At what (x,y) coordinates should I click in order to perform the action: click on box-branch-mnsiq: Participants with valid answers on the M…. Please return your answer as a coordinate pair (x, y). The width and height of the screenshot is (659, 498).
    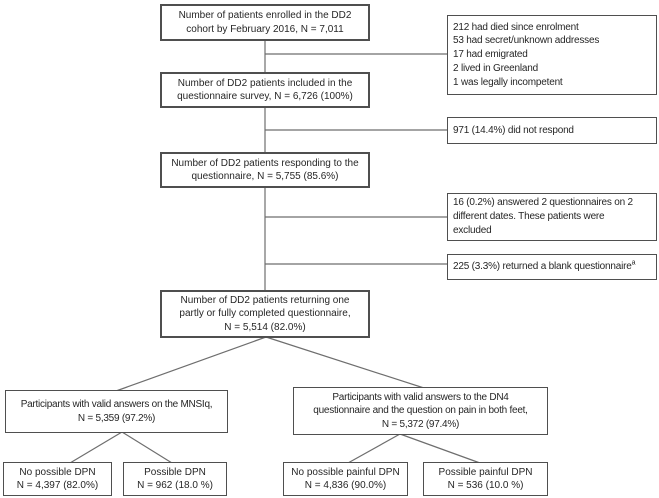
    Looking at the image, I should click on (116, 411).